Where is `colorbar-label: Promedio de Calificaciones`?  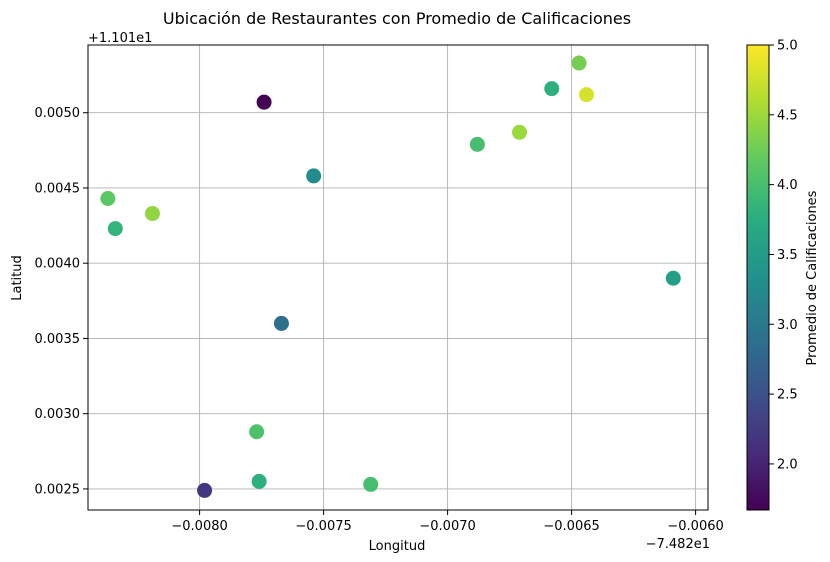 colorbar-label: Promedio de Calificaciones is located at coordinates (812, 277).